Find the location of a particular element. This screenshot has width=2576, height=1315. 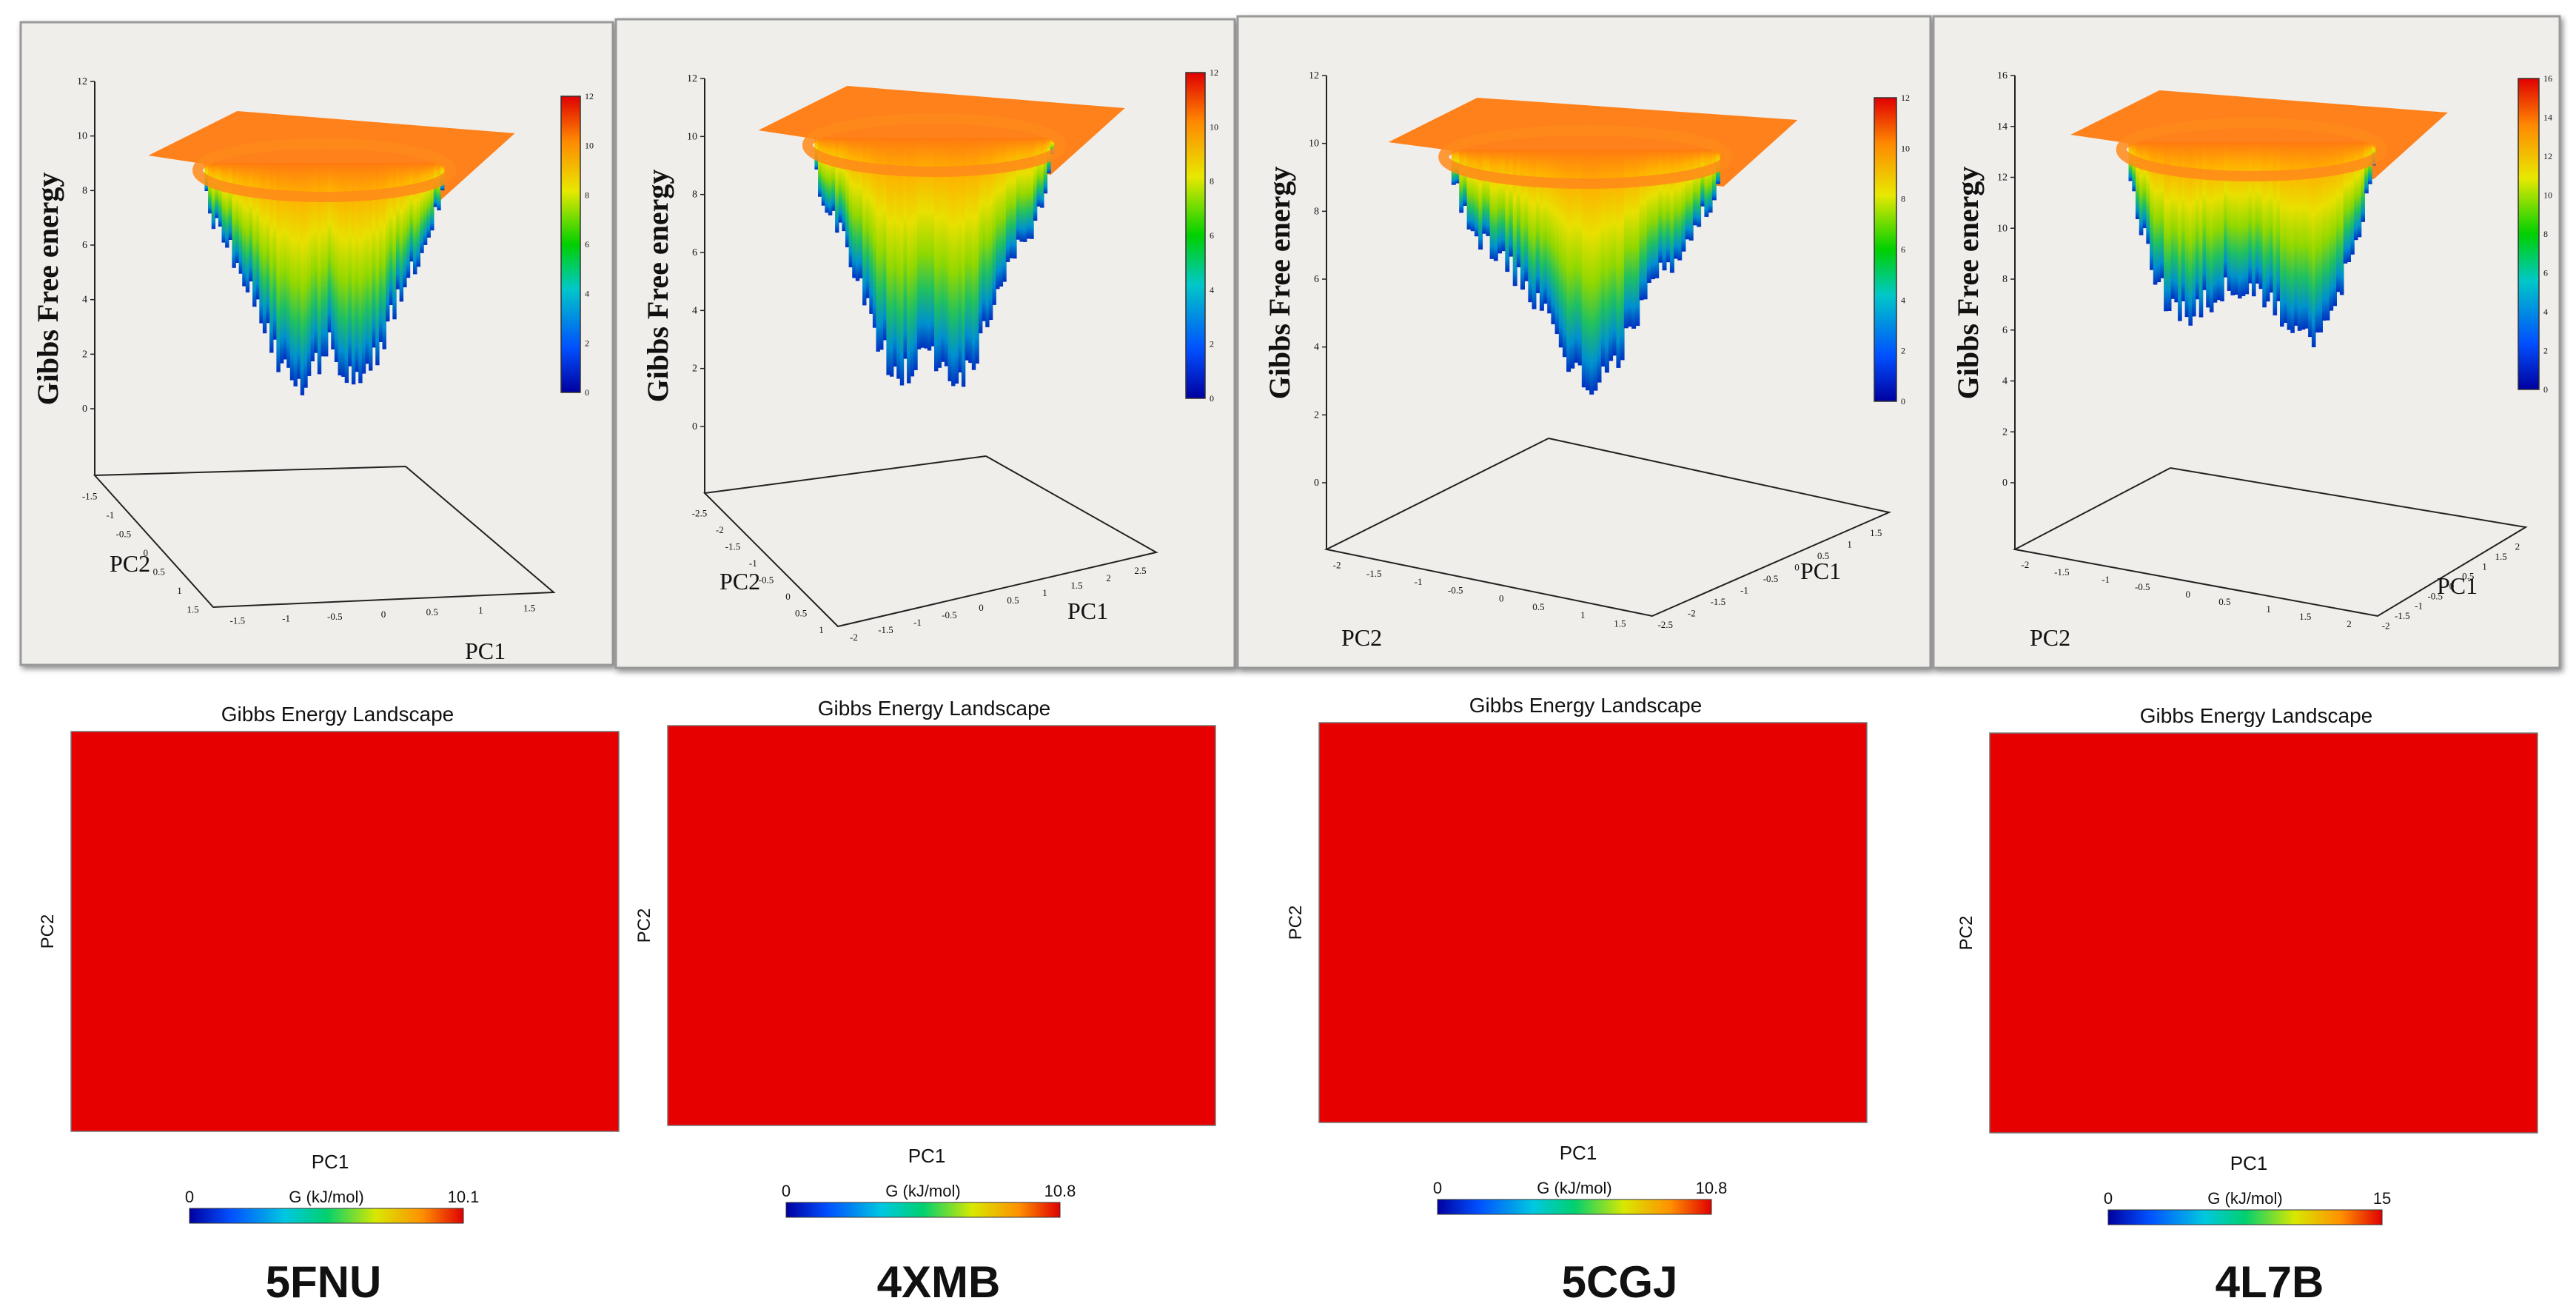

colorbar-max-label: 15 is located at coordinates (2382, 1198).